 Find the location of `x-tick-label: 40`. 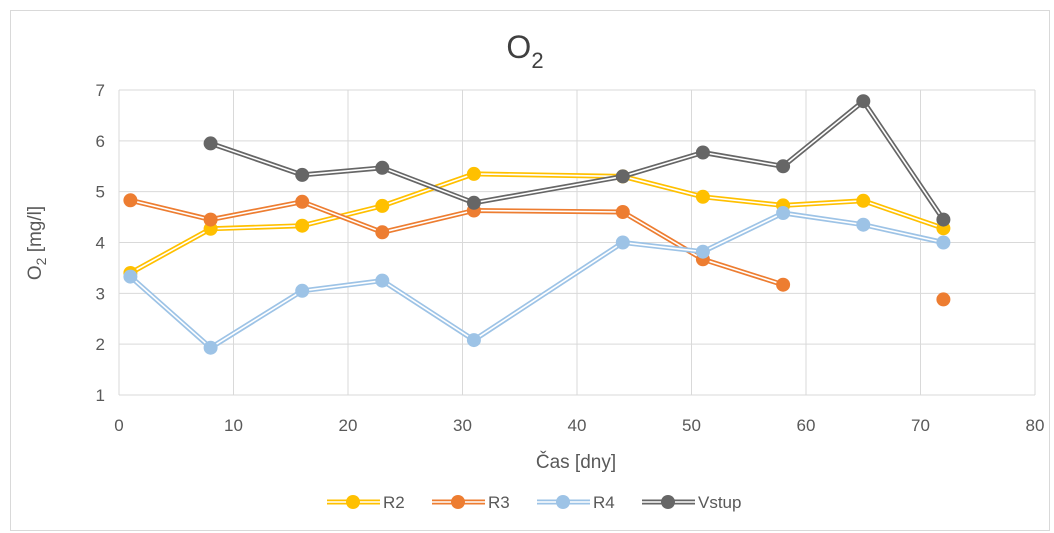

x-tick-label: 40 is located at coordinates (577, 425).